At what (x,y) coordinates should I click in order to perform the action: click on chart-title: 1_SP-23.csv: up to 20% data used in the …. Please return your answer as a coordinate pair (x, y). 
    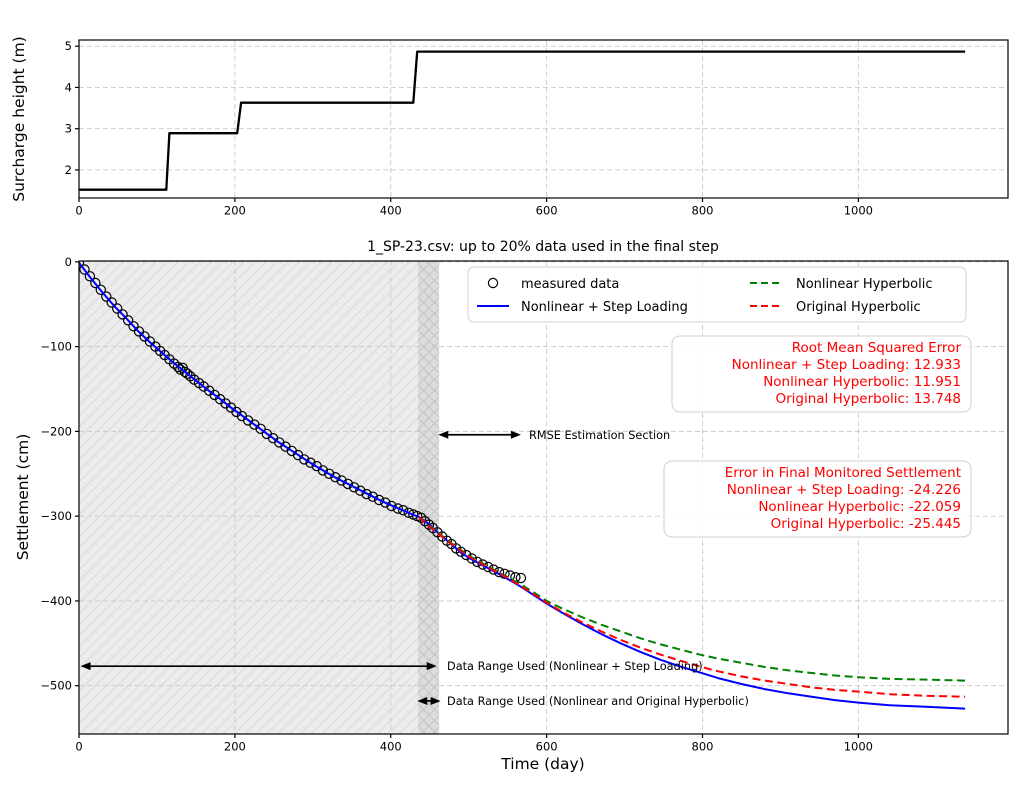
    Looking at the image, I should click on (543, 247).